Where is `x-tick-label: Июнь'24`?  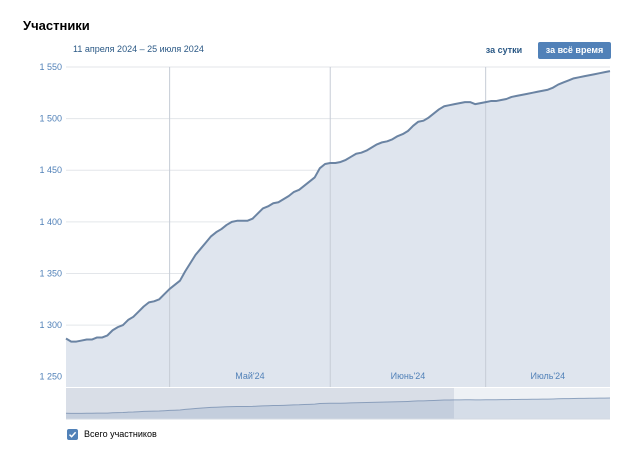
x-tick-label: Июнь'24 is located at coordinates (408, 376).